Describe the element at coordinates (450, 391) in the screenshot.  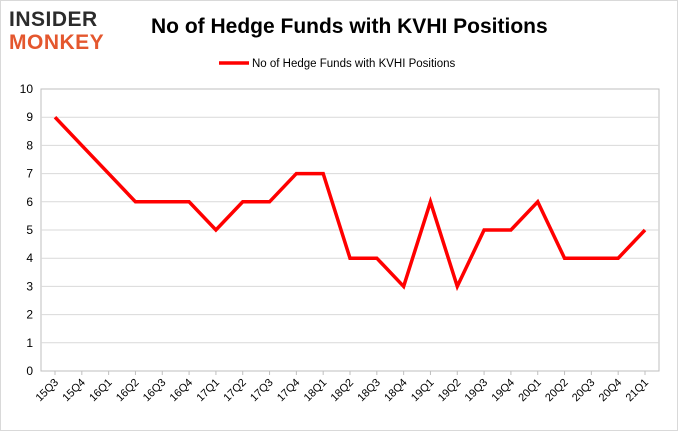
I see `x-tick-label: 19Q2` at that location.